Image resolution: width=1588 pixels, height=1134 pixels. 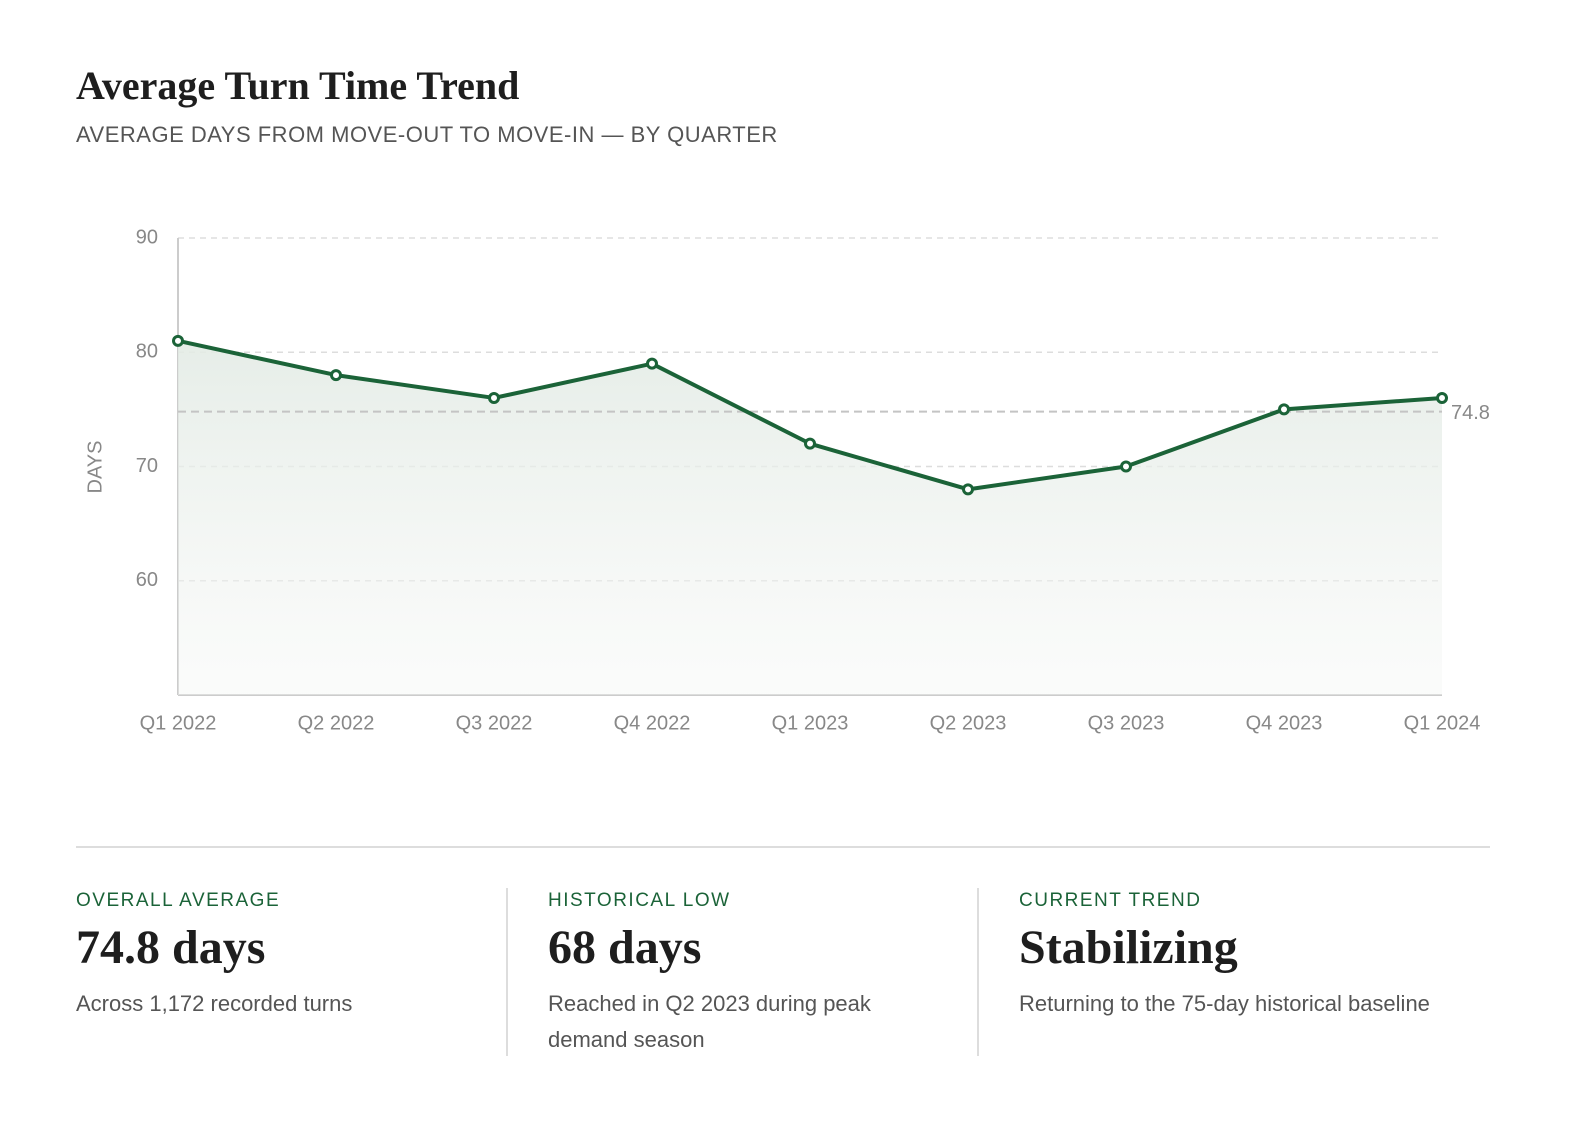 I want to click on x-tick-label: Q1 2024, so click(x=1442, y=723).